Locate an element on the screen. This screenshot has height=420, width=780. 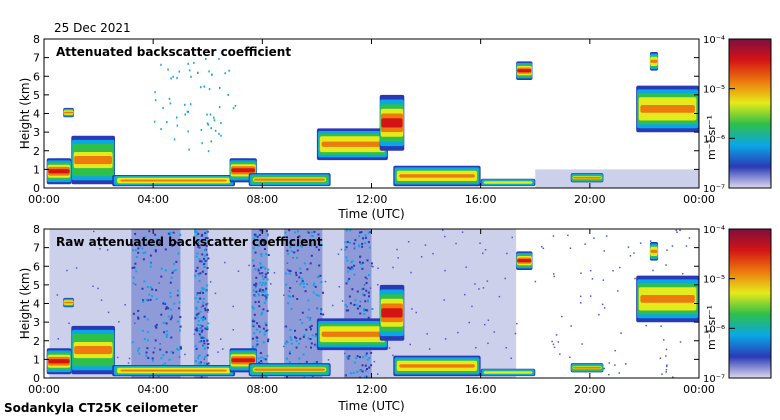
y-tick-label: 2 is located at coordinates (36, 151).